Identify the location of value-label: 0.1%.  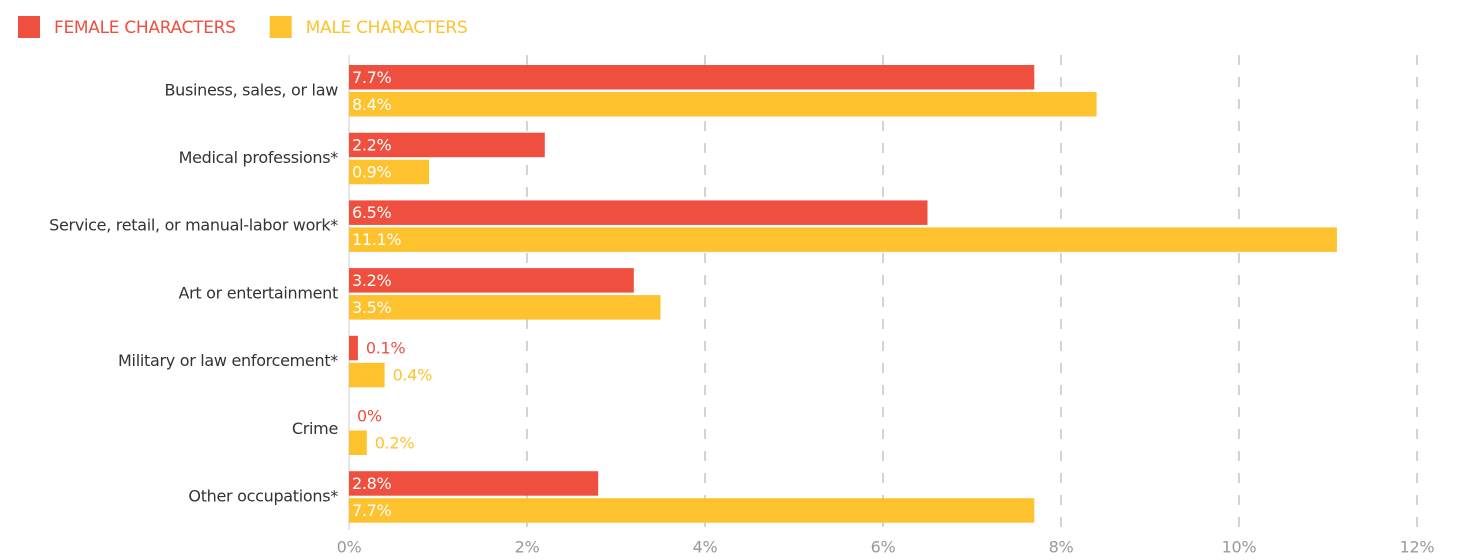
(386, 348).